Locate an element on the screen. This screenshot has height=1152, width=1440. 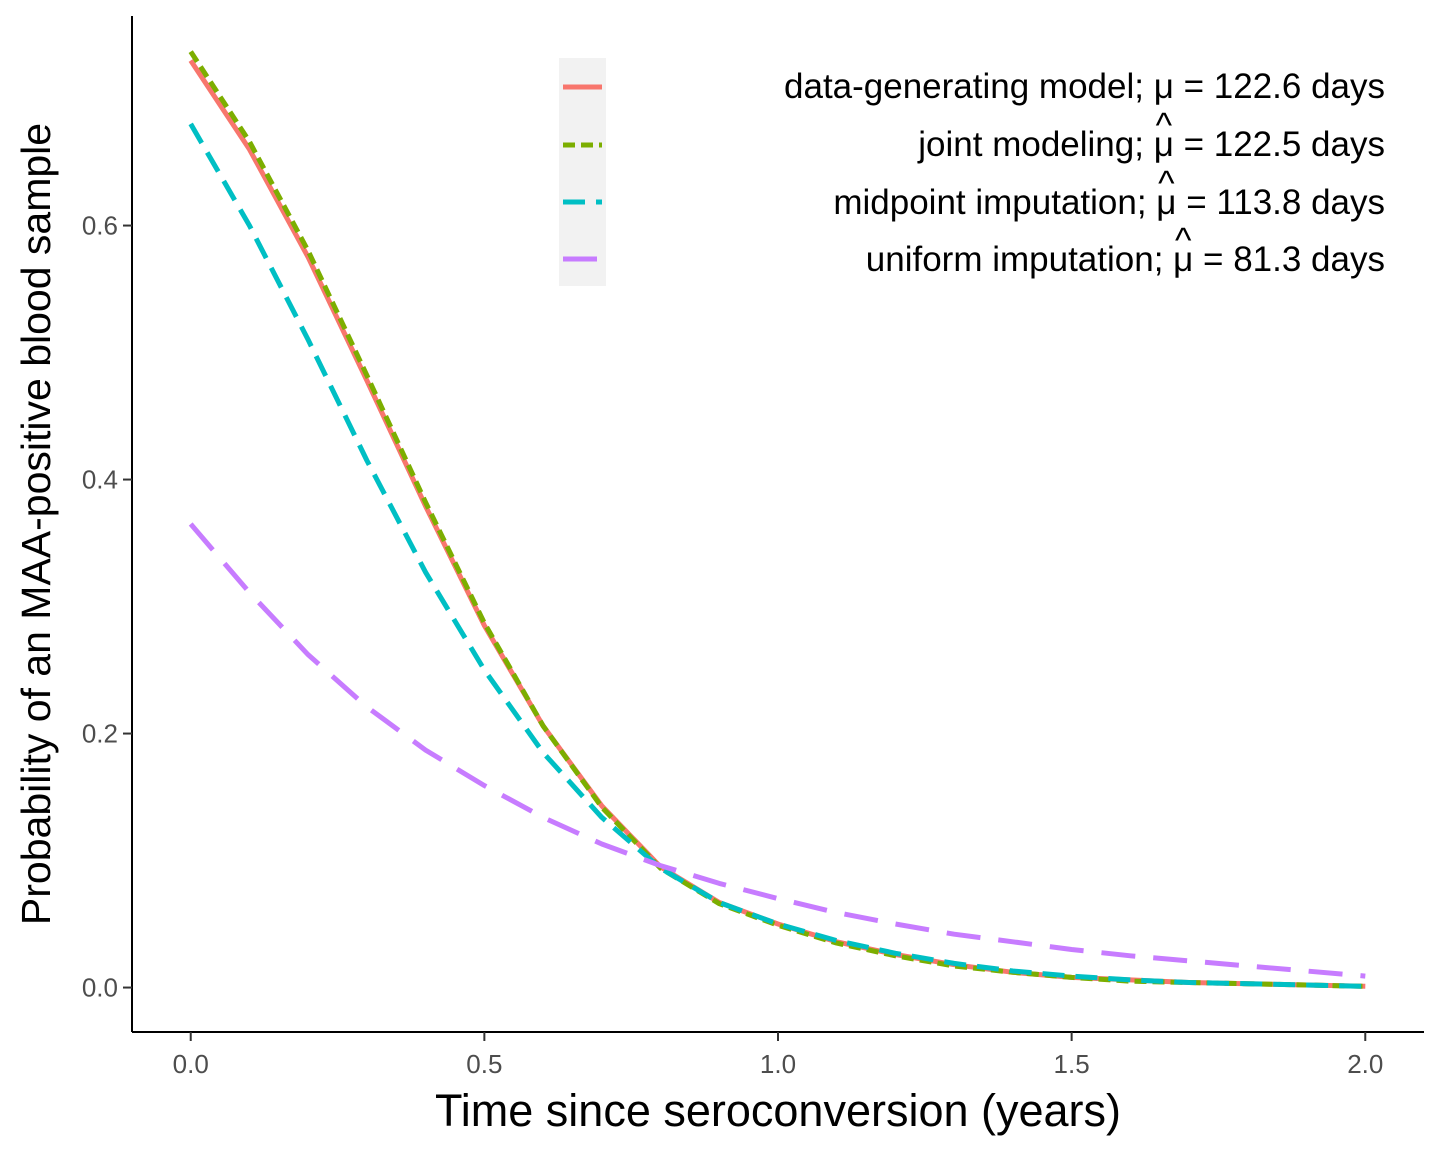
legend-label-uniform: uniform imputation; μ = 81.3 days is located at coordinates (1125, 259).